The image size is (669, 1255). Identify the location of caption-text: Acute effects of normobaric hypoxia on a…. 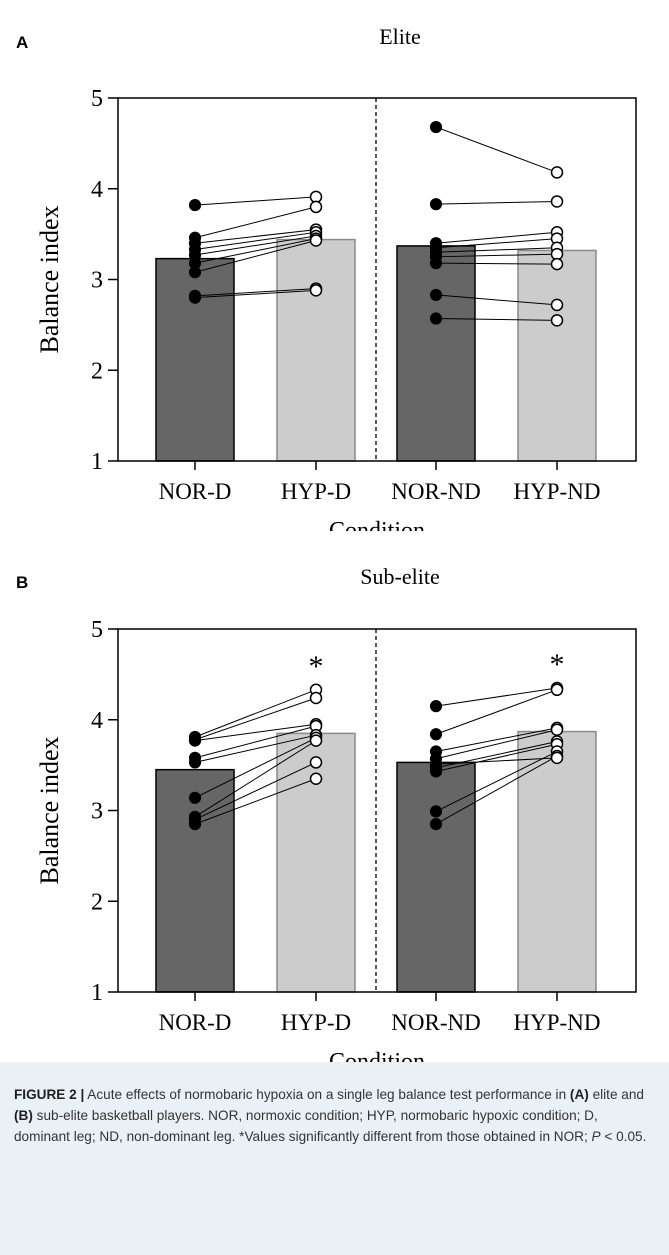
(327, 1094).